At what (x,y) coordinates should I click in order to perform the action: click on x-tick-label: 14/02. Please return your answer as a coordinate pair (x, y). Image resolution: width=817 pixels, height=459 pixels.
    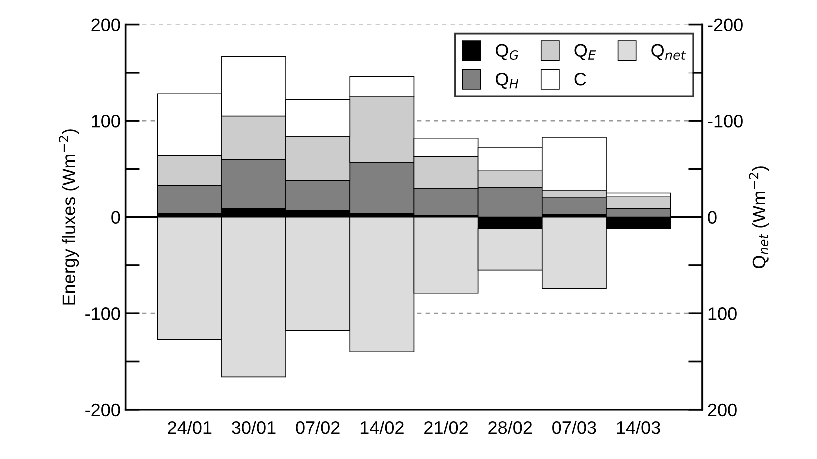
    Looking at the image, I should click on (382, 427).